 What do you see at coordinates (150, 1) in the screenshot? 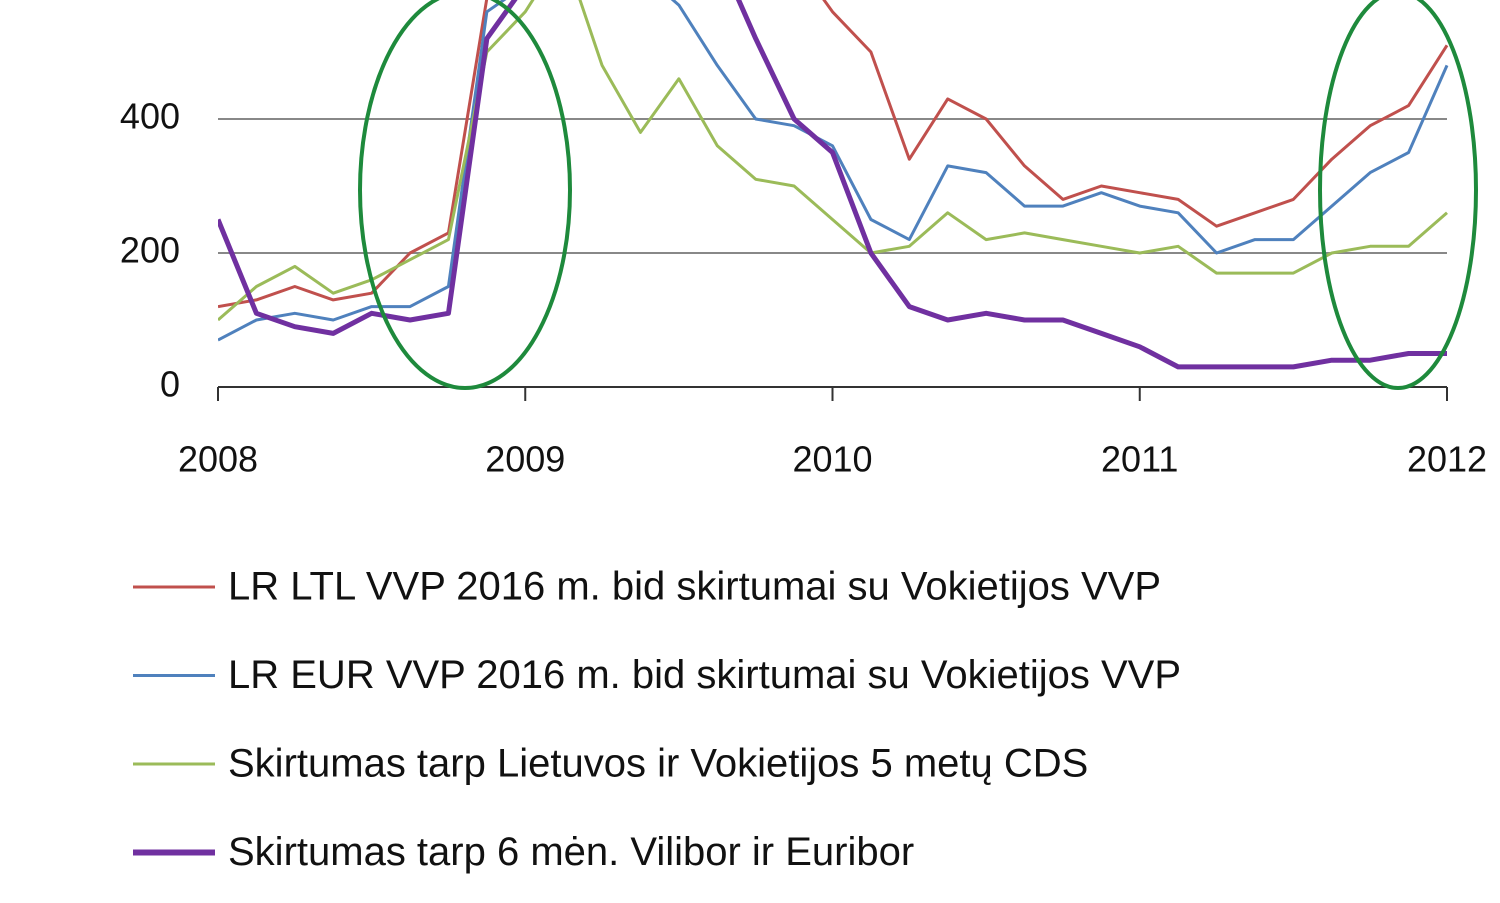
I see `y-tick-label: 600` at bounding box center [150, 1].